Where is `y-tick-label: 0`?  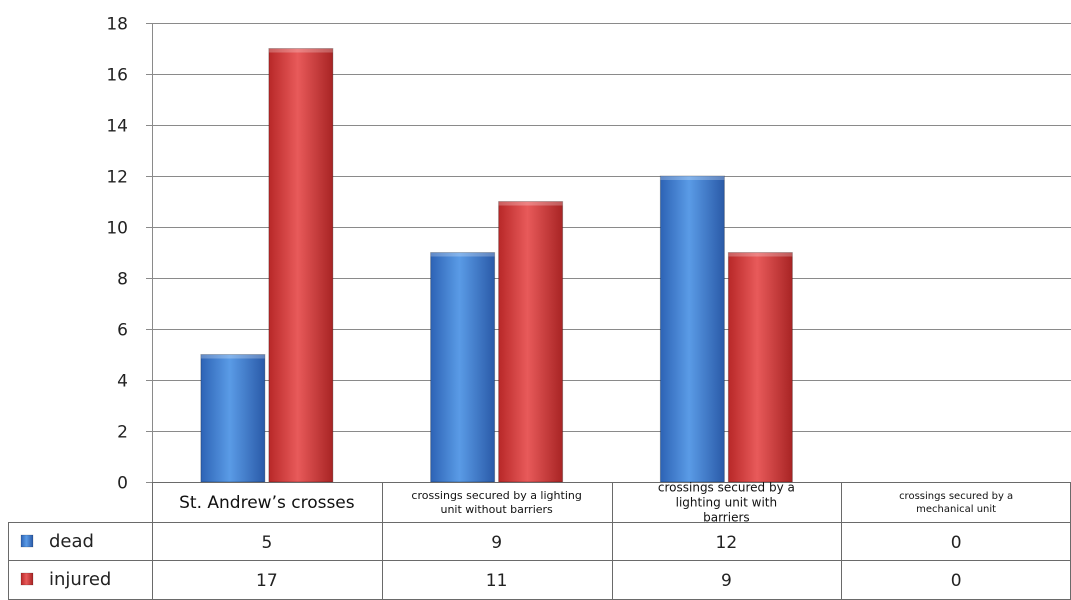
y-tick-label: 0 is located at coordinates (122, 484).